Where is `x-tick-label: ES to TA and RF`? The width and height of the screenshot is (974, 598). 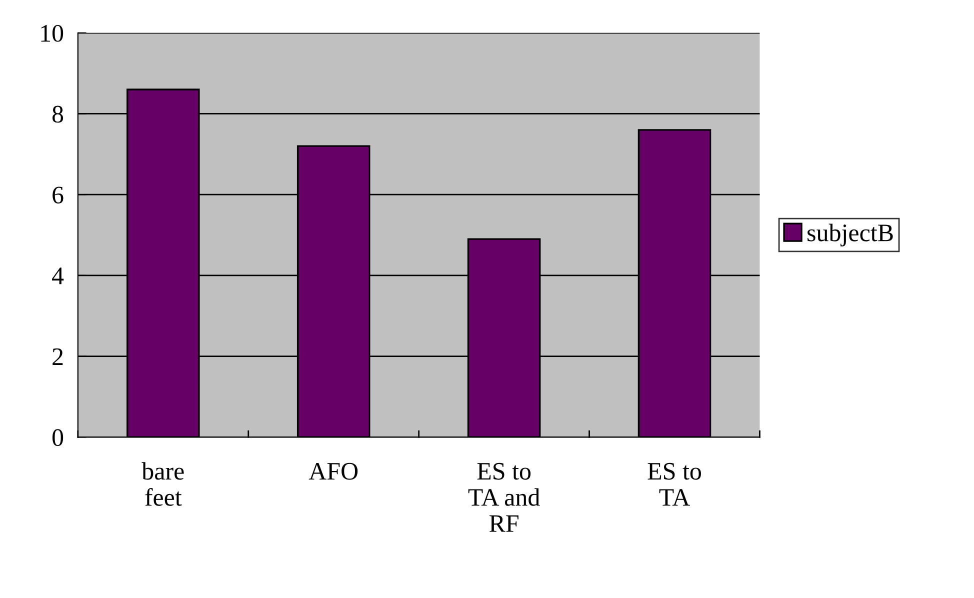
x-tick-label: ES to TA and RF is located at coordinates (504, 497).